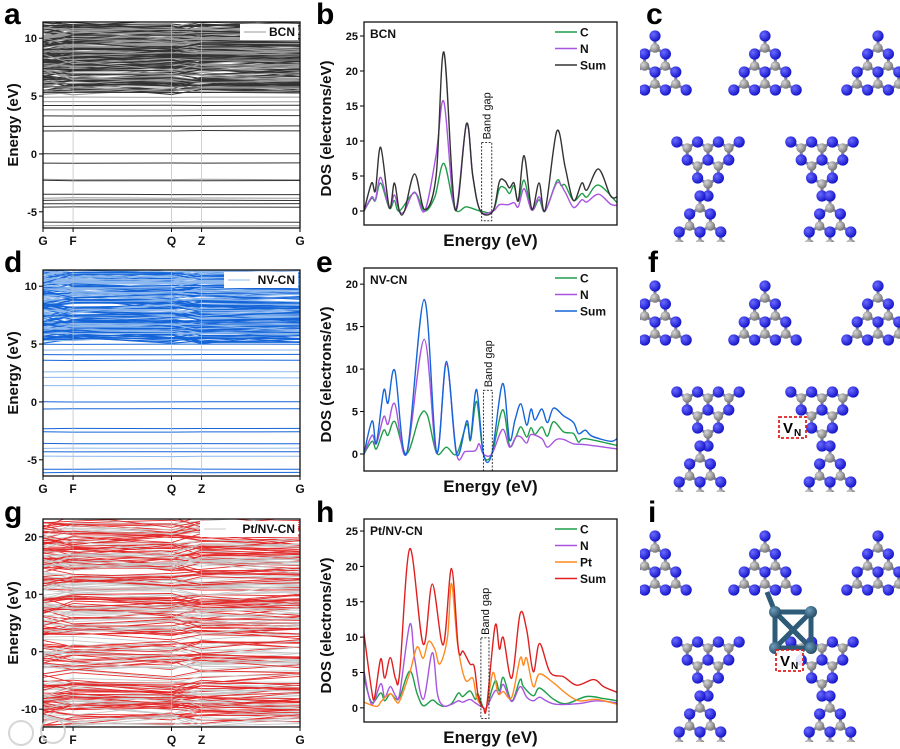  What do you see at coordinates (355, 673) in the screenshot?
I see `y-tick-label: 5` at bounding box center [355, 673].